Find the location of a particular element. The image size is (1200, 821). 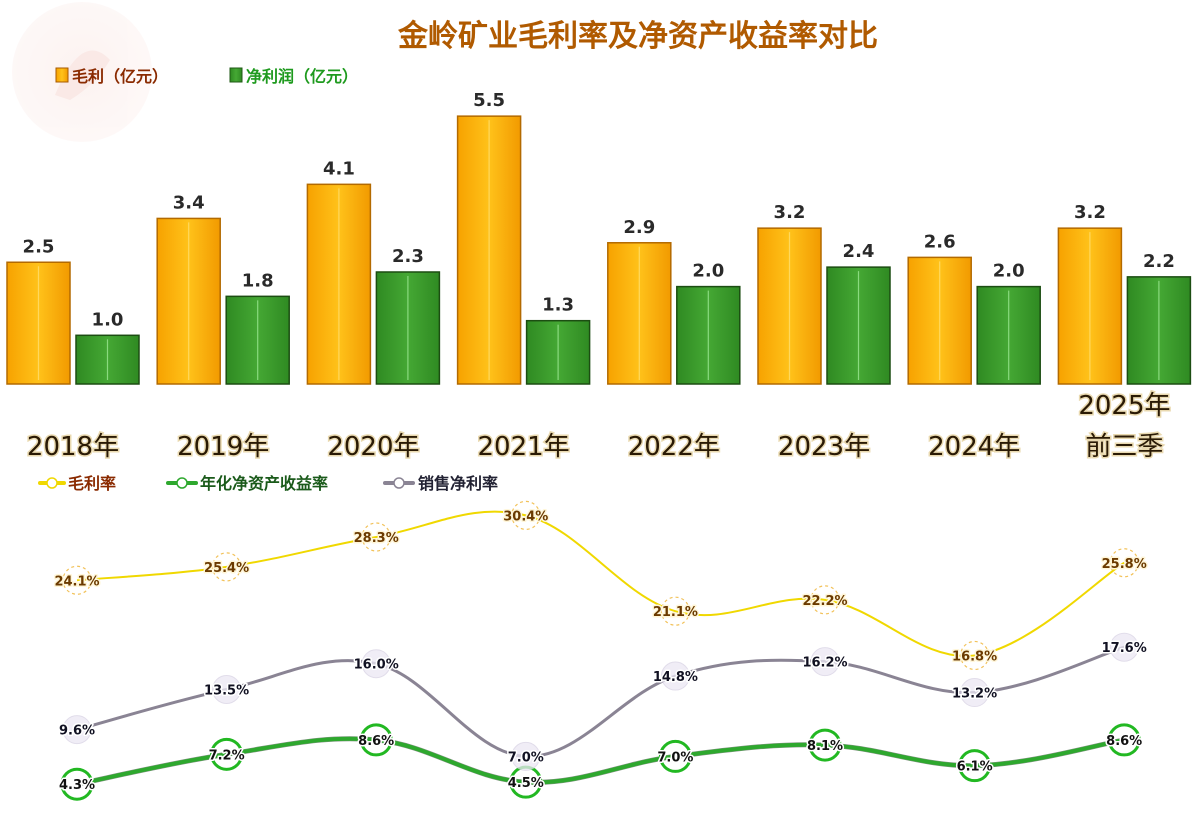

net-margin-label-2: 16.0% is located at coordinates (376, 665).